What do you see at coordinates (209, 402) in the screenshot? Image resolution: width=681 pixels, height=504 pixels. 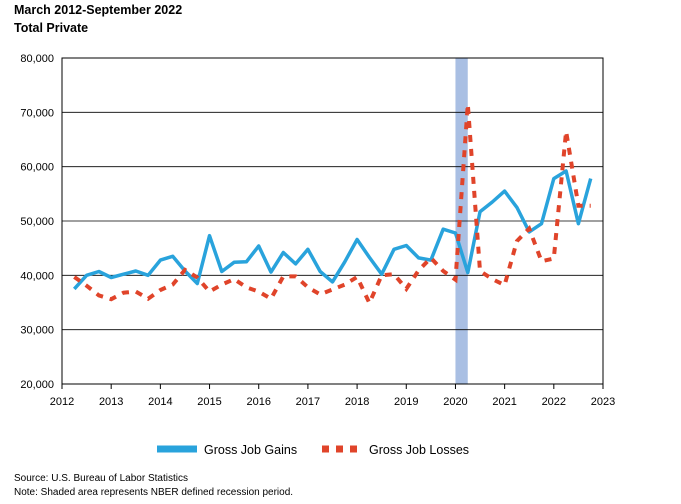 I see `x-tick-label: 2015` at bounding box center [209, 402].